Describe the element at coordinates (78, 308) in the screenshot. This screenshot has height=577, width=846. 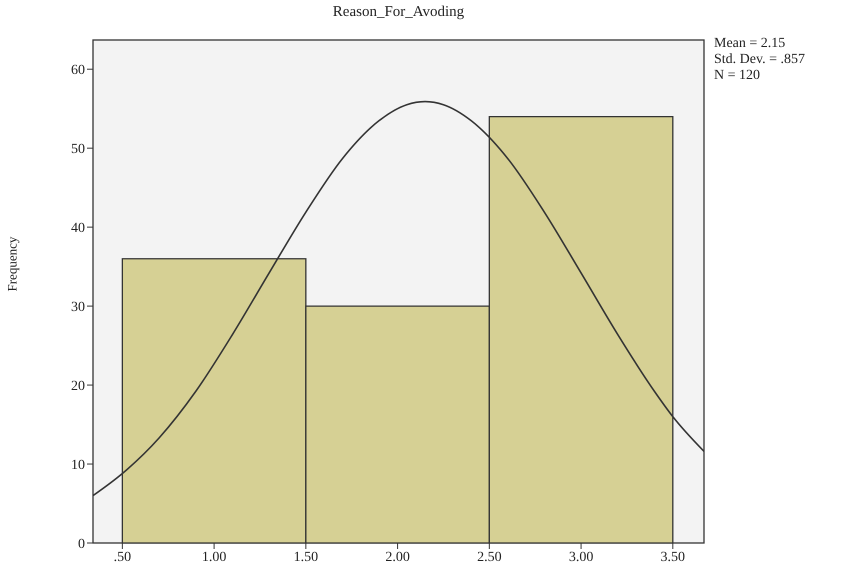
I see `y-tick-label: 30` at that location.